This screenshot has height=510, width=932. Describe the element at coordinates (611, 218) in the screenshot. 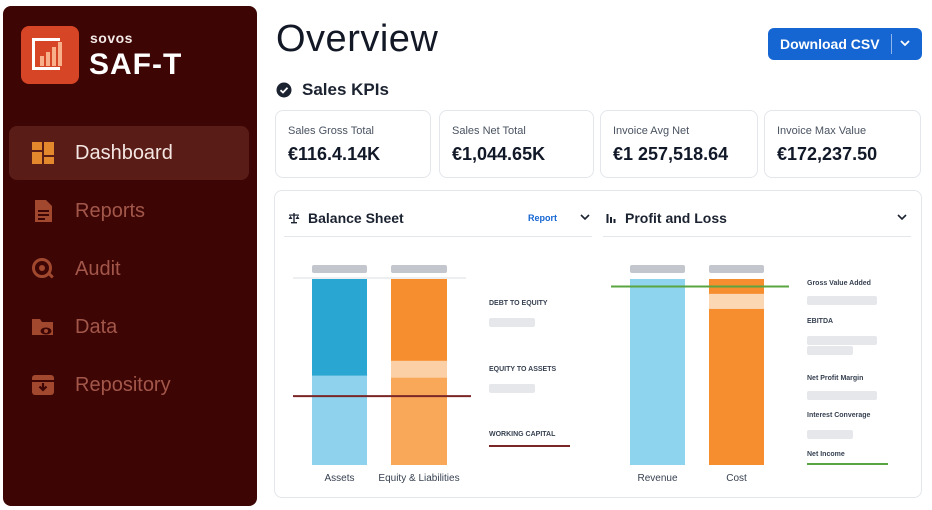

I see `bar-chart-icon` at that location.